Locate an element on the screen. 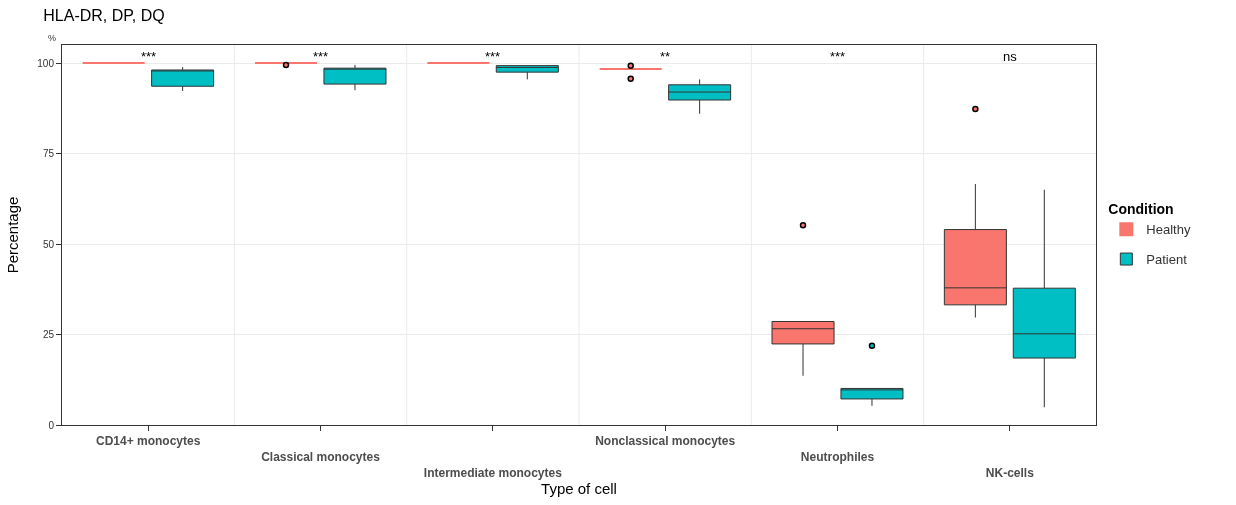  legend-label: Patient is located at coordinates (1167, 260).